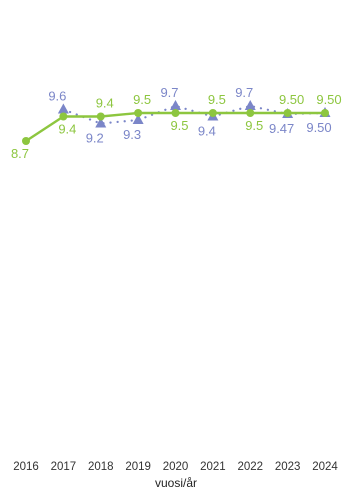 The image size is (345, 490). I want to click on x-axis-ticks: 2016 2017 2018 2019 2020 2021 2022 2023 2024, so click(175, 467).